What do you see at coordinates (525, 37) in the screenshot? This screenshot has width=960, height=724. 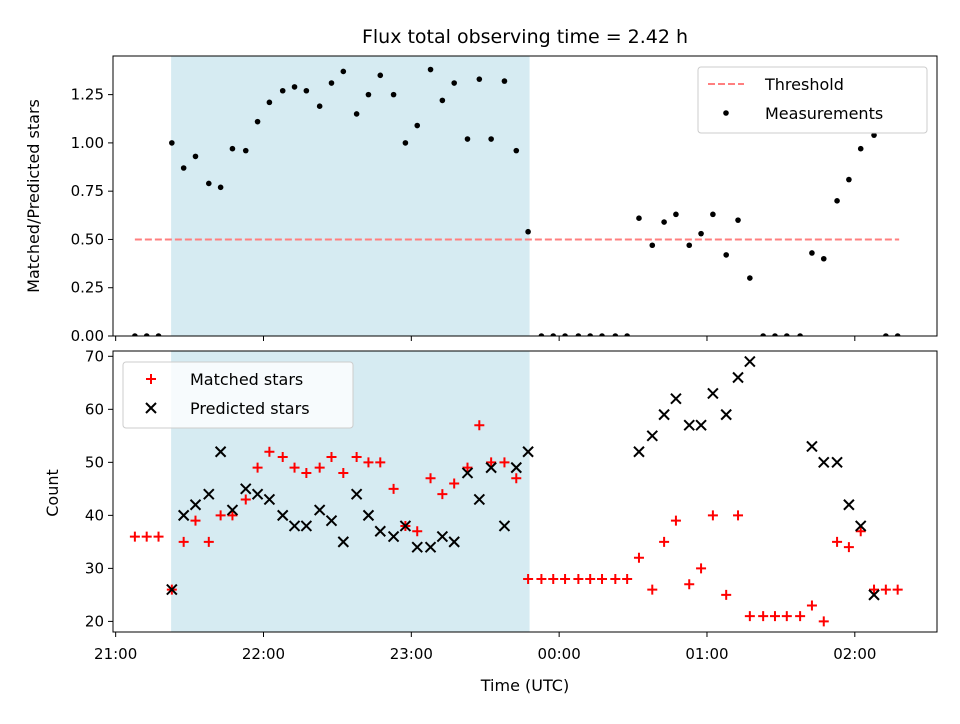 I see `chart-title: Flux total observing time = 2.42 h` at bounding box center [525, 37].